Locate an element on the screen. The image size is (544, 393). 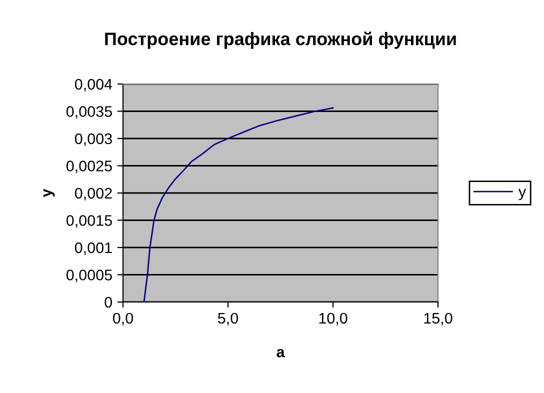
x-axis-title: a is located at coordinates (280, 353).